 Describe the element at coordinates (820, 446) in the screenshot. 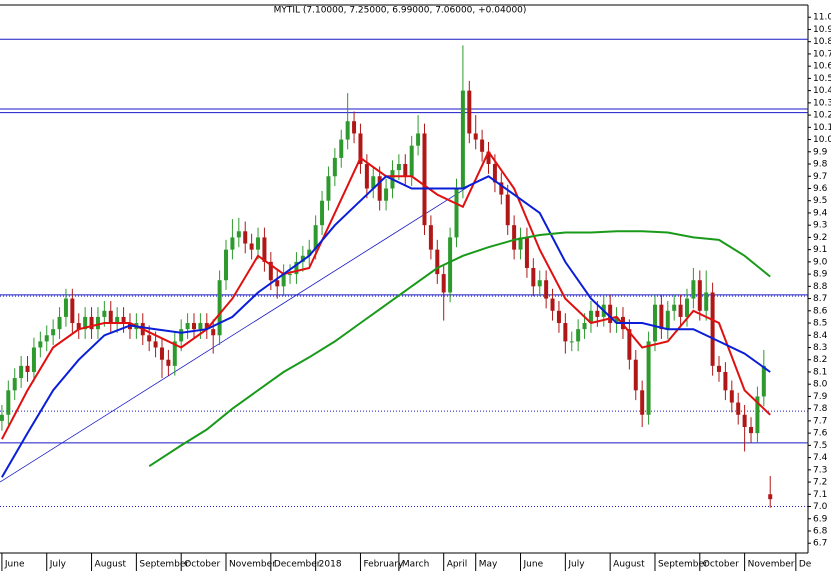

I see `y-tick-label: 7.5` at that location.